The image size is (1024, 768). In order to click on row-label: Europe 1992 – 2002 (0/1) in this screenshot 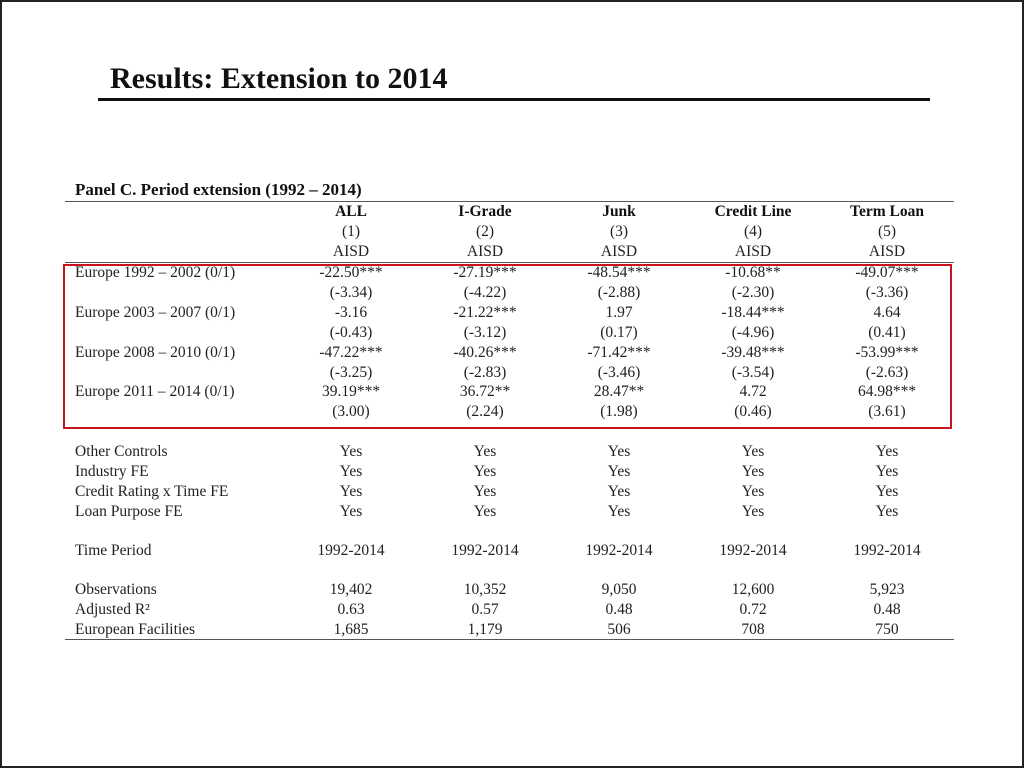, I will do `click(155, 272)`.